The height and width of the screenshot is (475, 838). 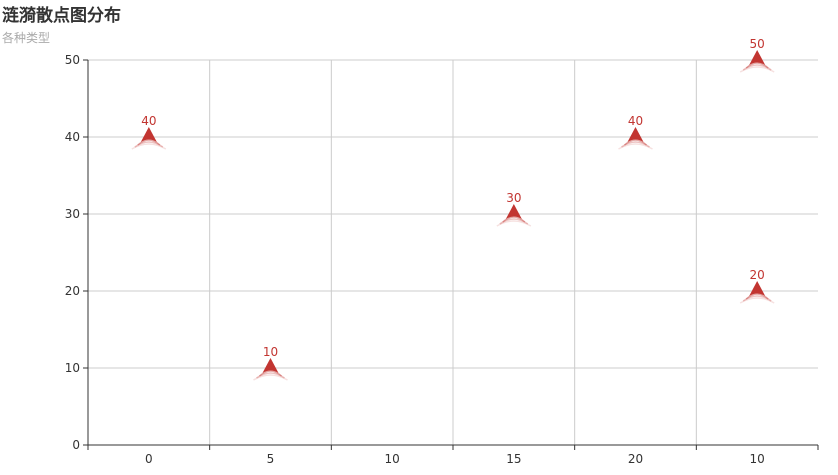 What do you see at coordinates (271, 459) in the screenshot?
I see `x-tick-label: 5` at bounding box center [271, 459].